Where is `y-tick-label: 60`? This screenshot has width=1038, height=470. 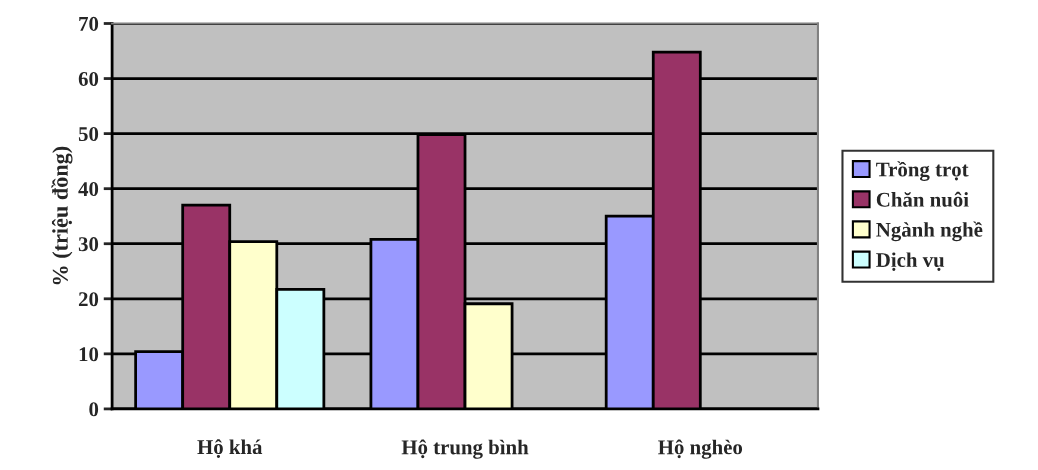 y-tick-label: 60 is located at coordinates (88, 78).